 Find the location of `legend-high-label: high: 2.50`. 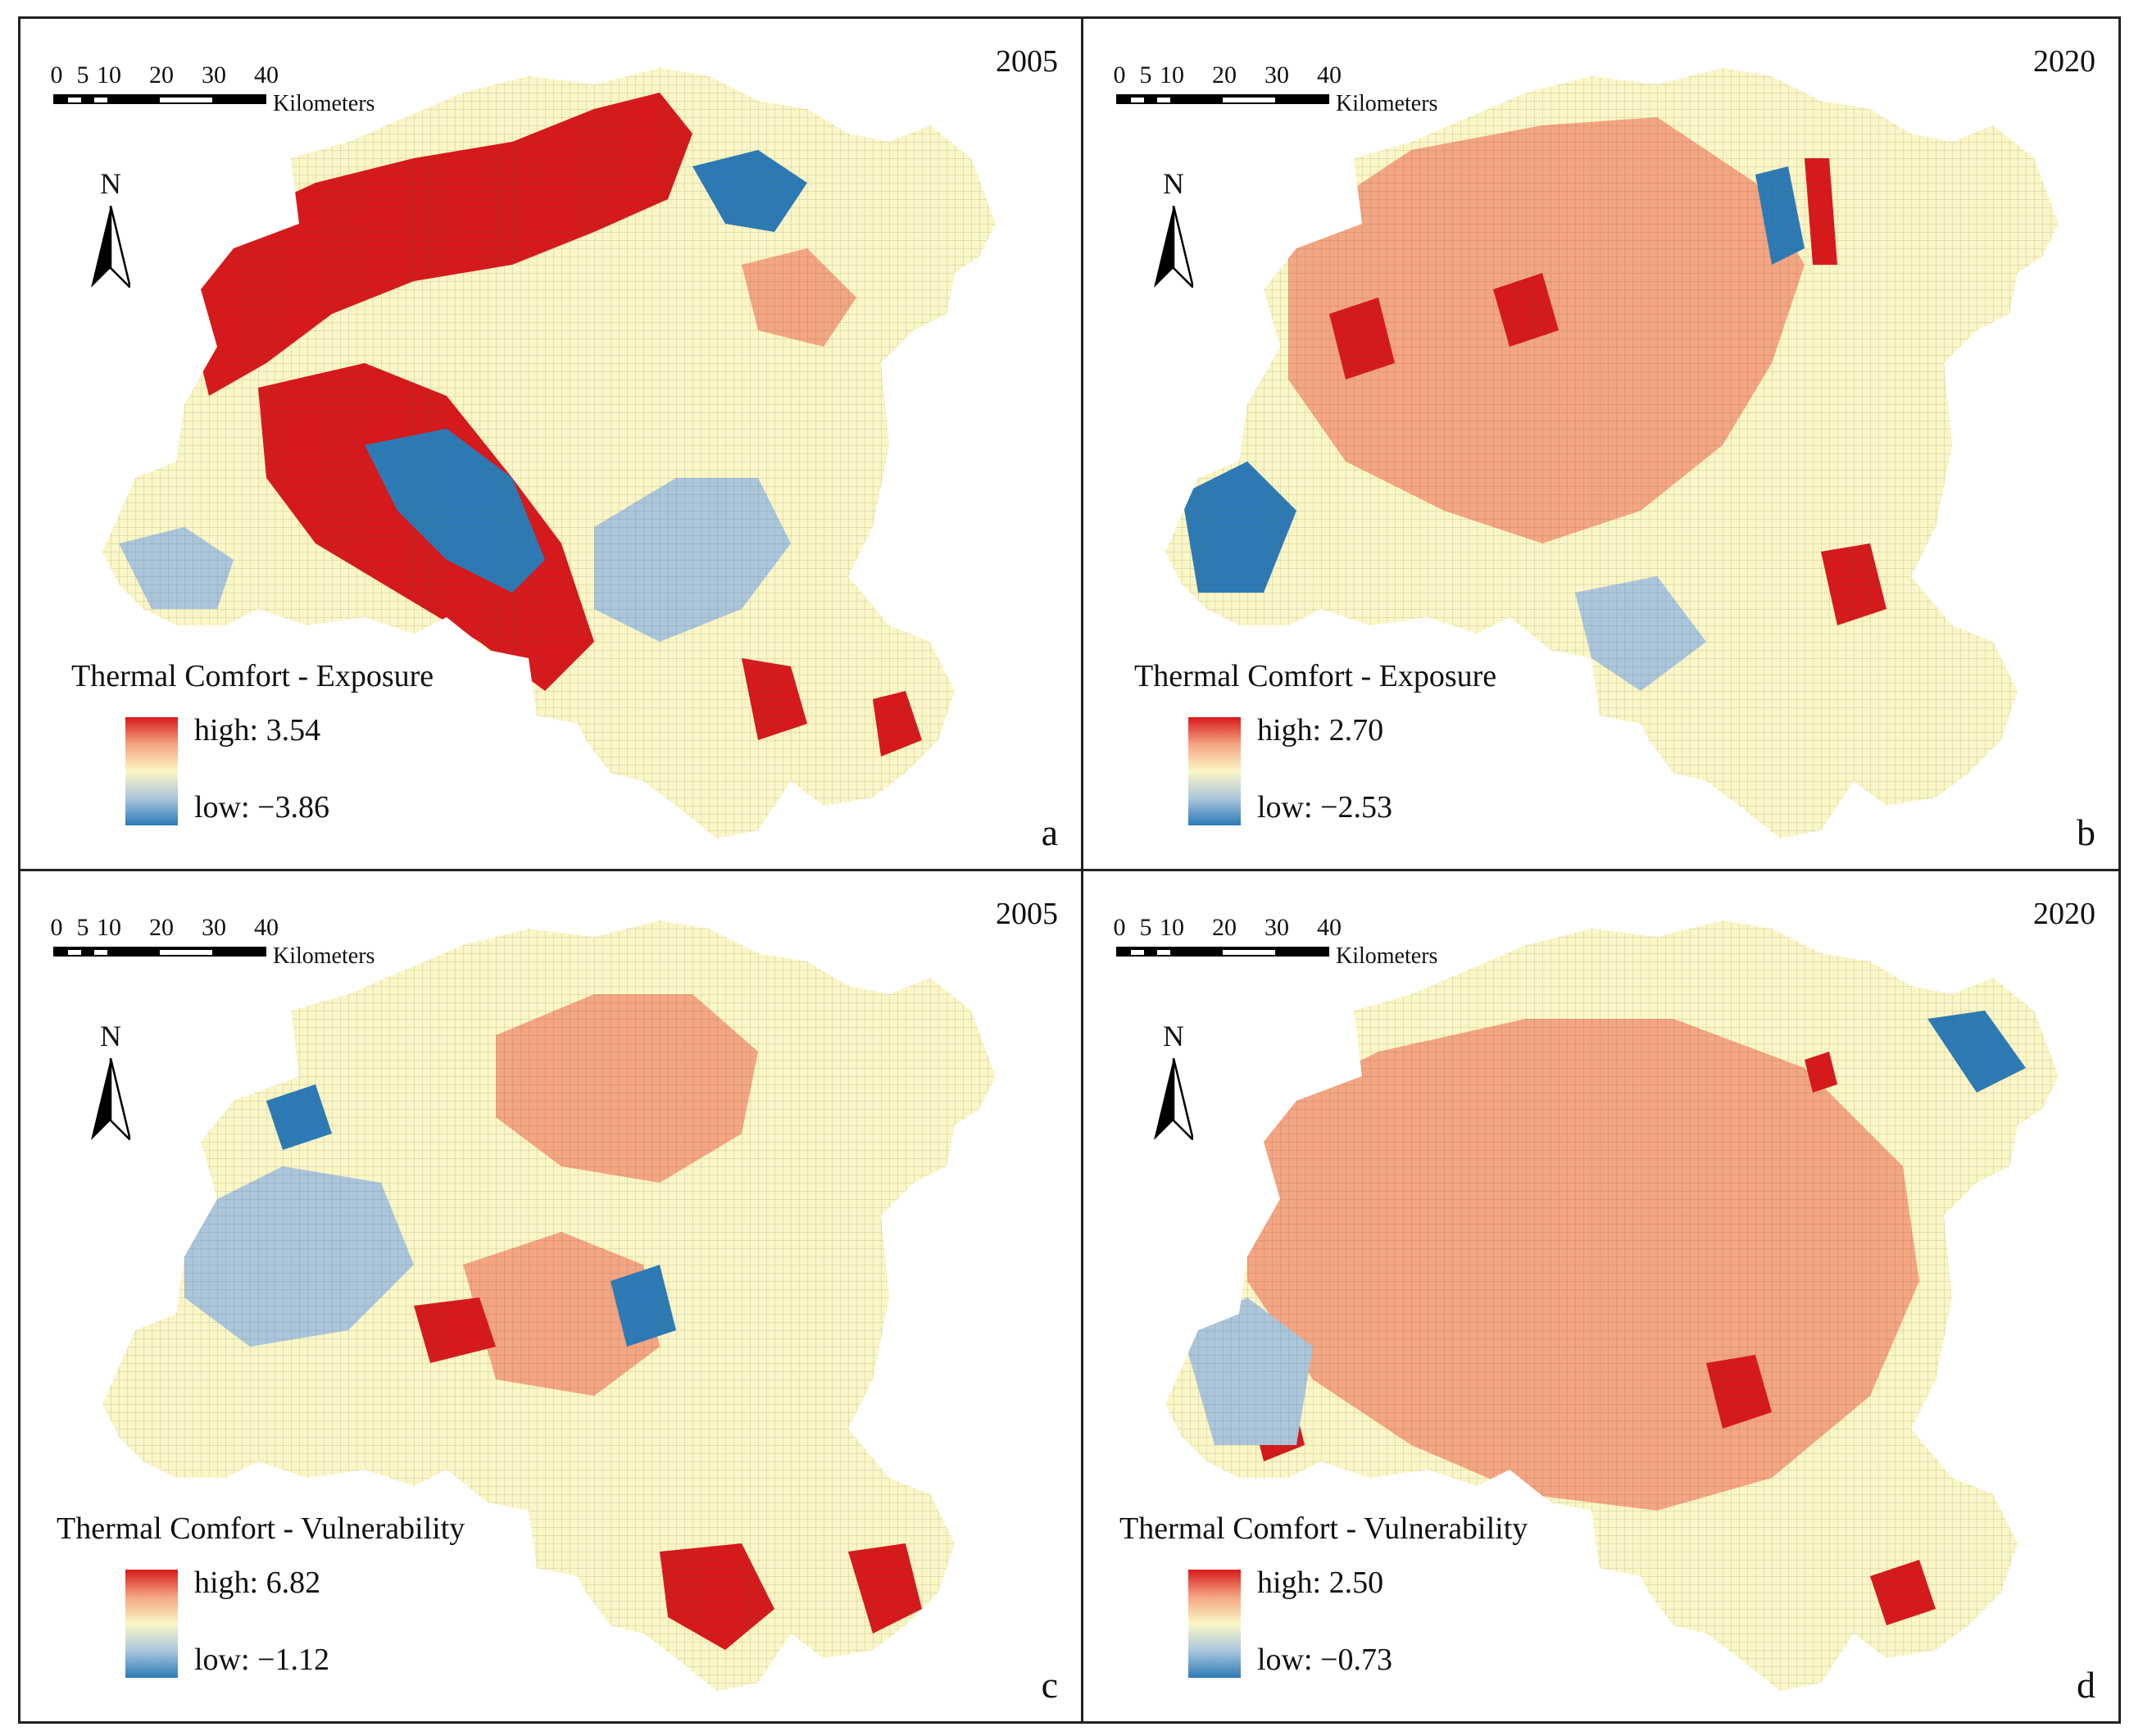

legend-high-label: high: 2.50 is located at coordinates (1320, 1583).